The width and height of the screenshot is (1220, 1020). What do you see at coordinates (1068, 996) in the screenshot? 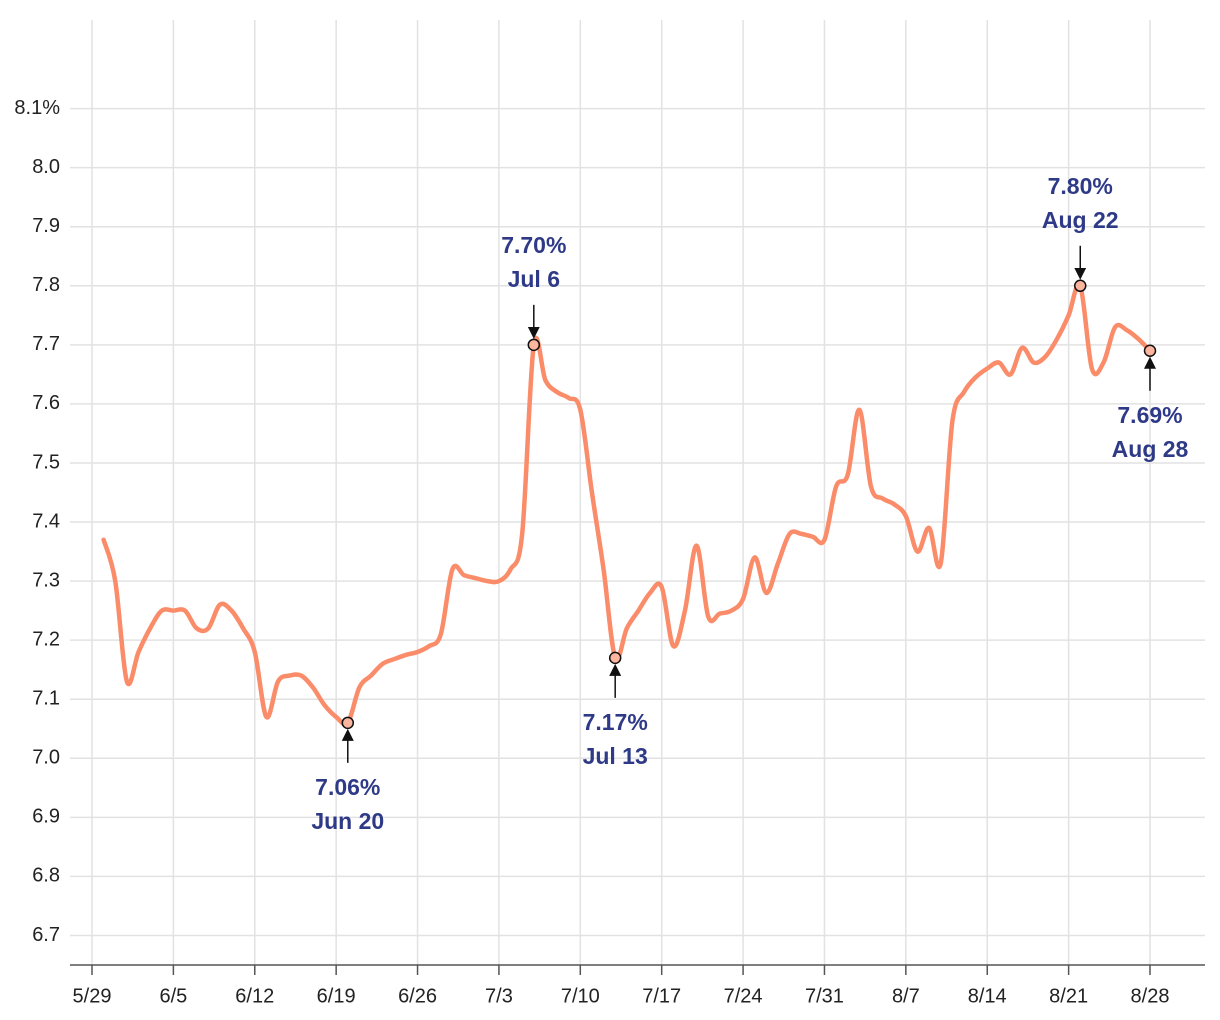
I see `x-tick-label: 8/21` at bounding box center [1068, 996].